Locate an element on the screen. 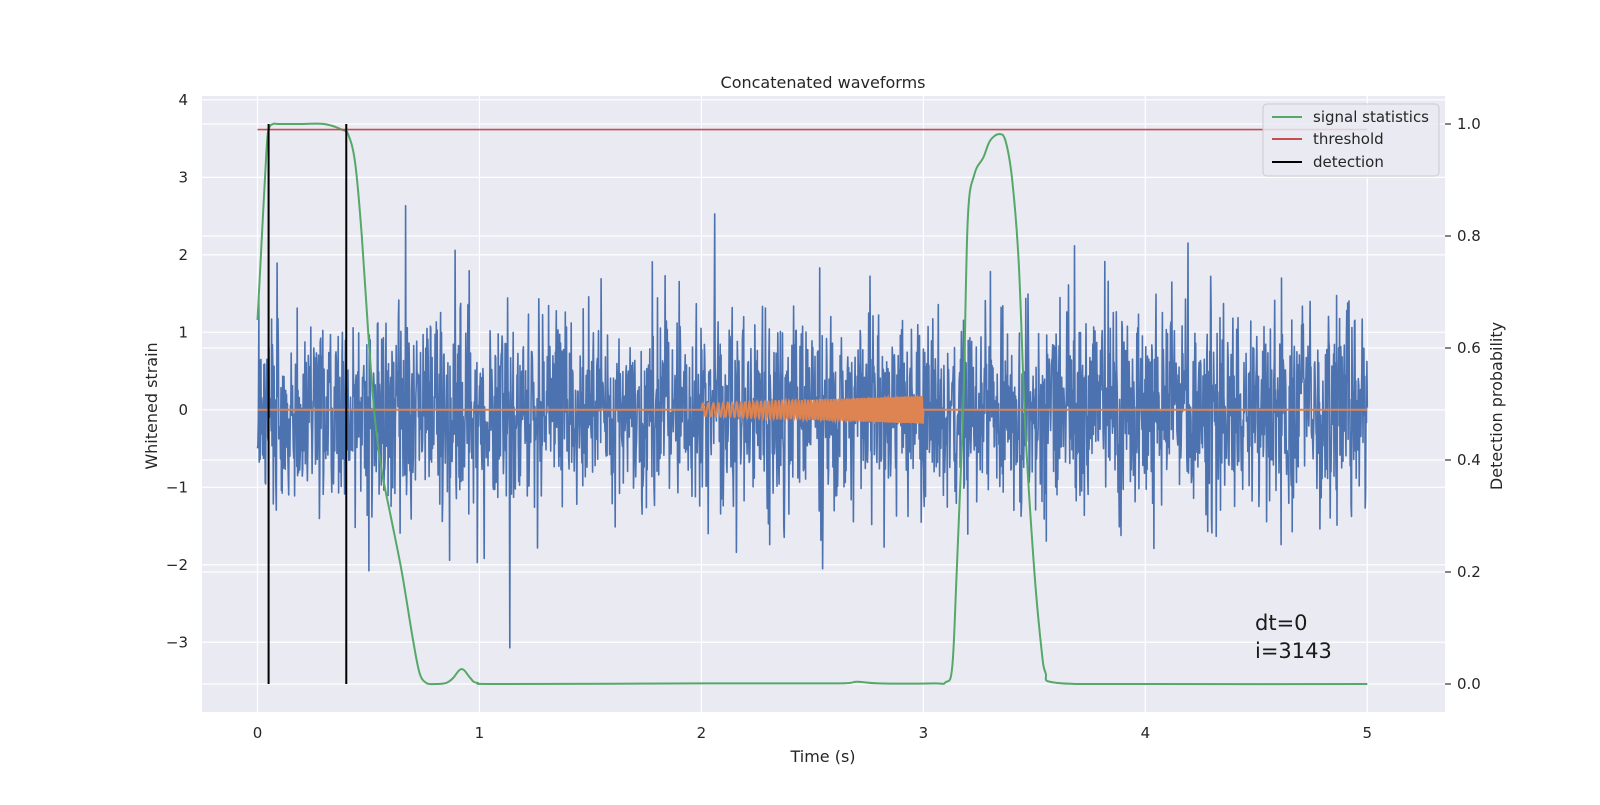  legend-label-threshold: threshold is located at coordinates (1348, 139).